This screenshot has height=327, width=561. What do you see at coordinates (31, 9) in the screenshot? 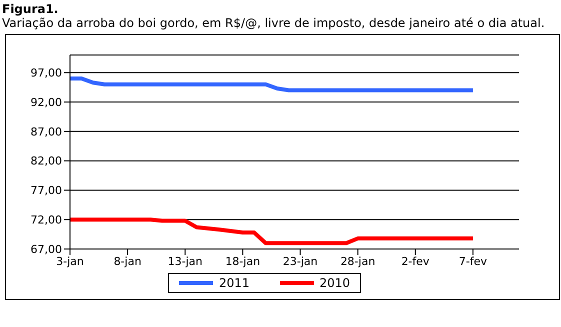
I see `chart-title: Figura1.` at bounding box center [31, 9].